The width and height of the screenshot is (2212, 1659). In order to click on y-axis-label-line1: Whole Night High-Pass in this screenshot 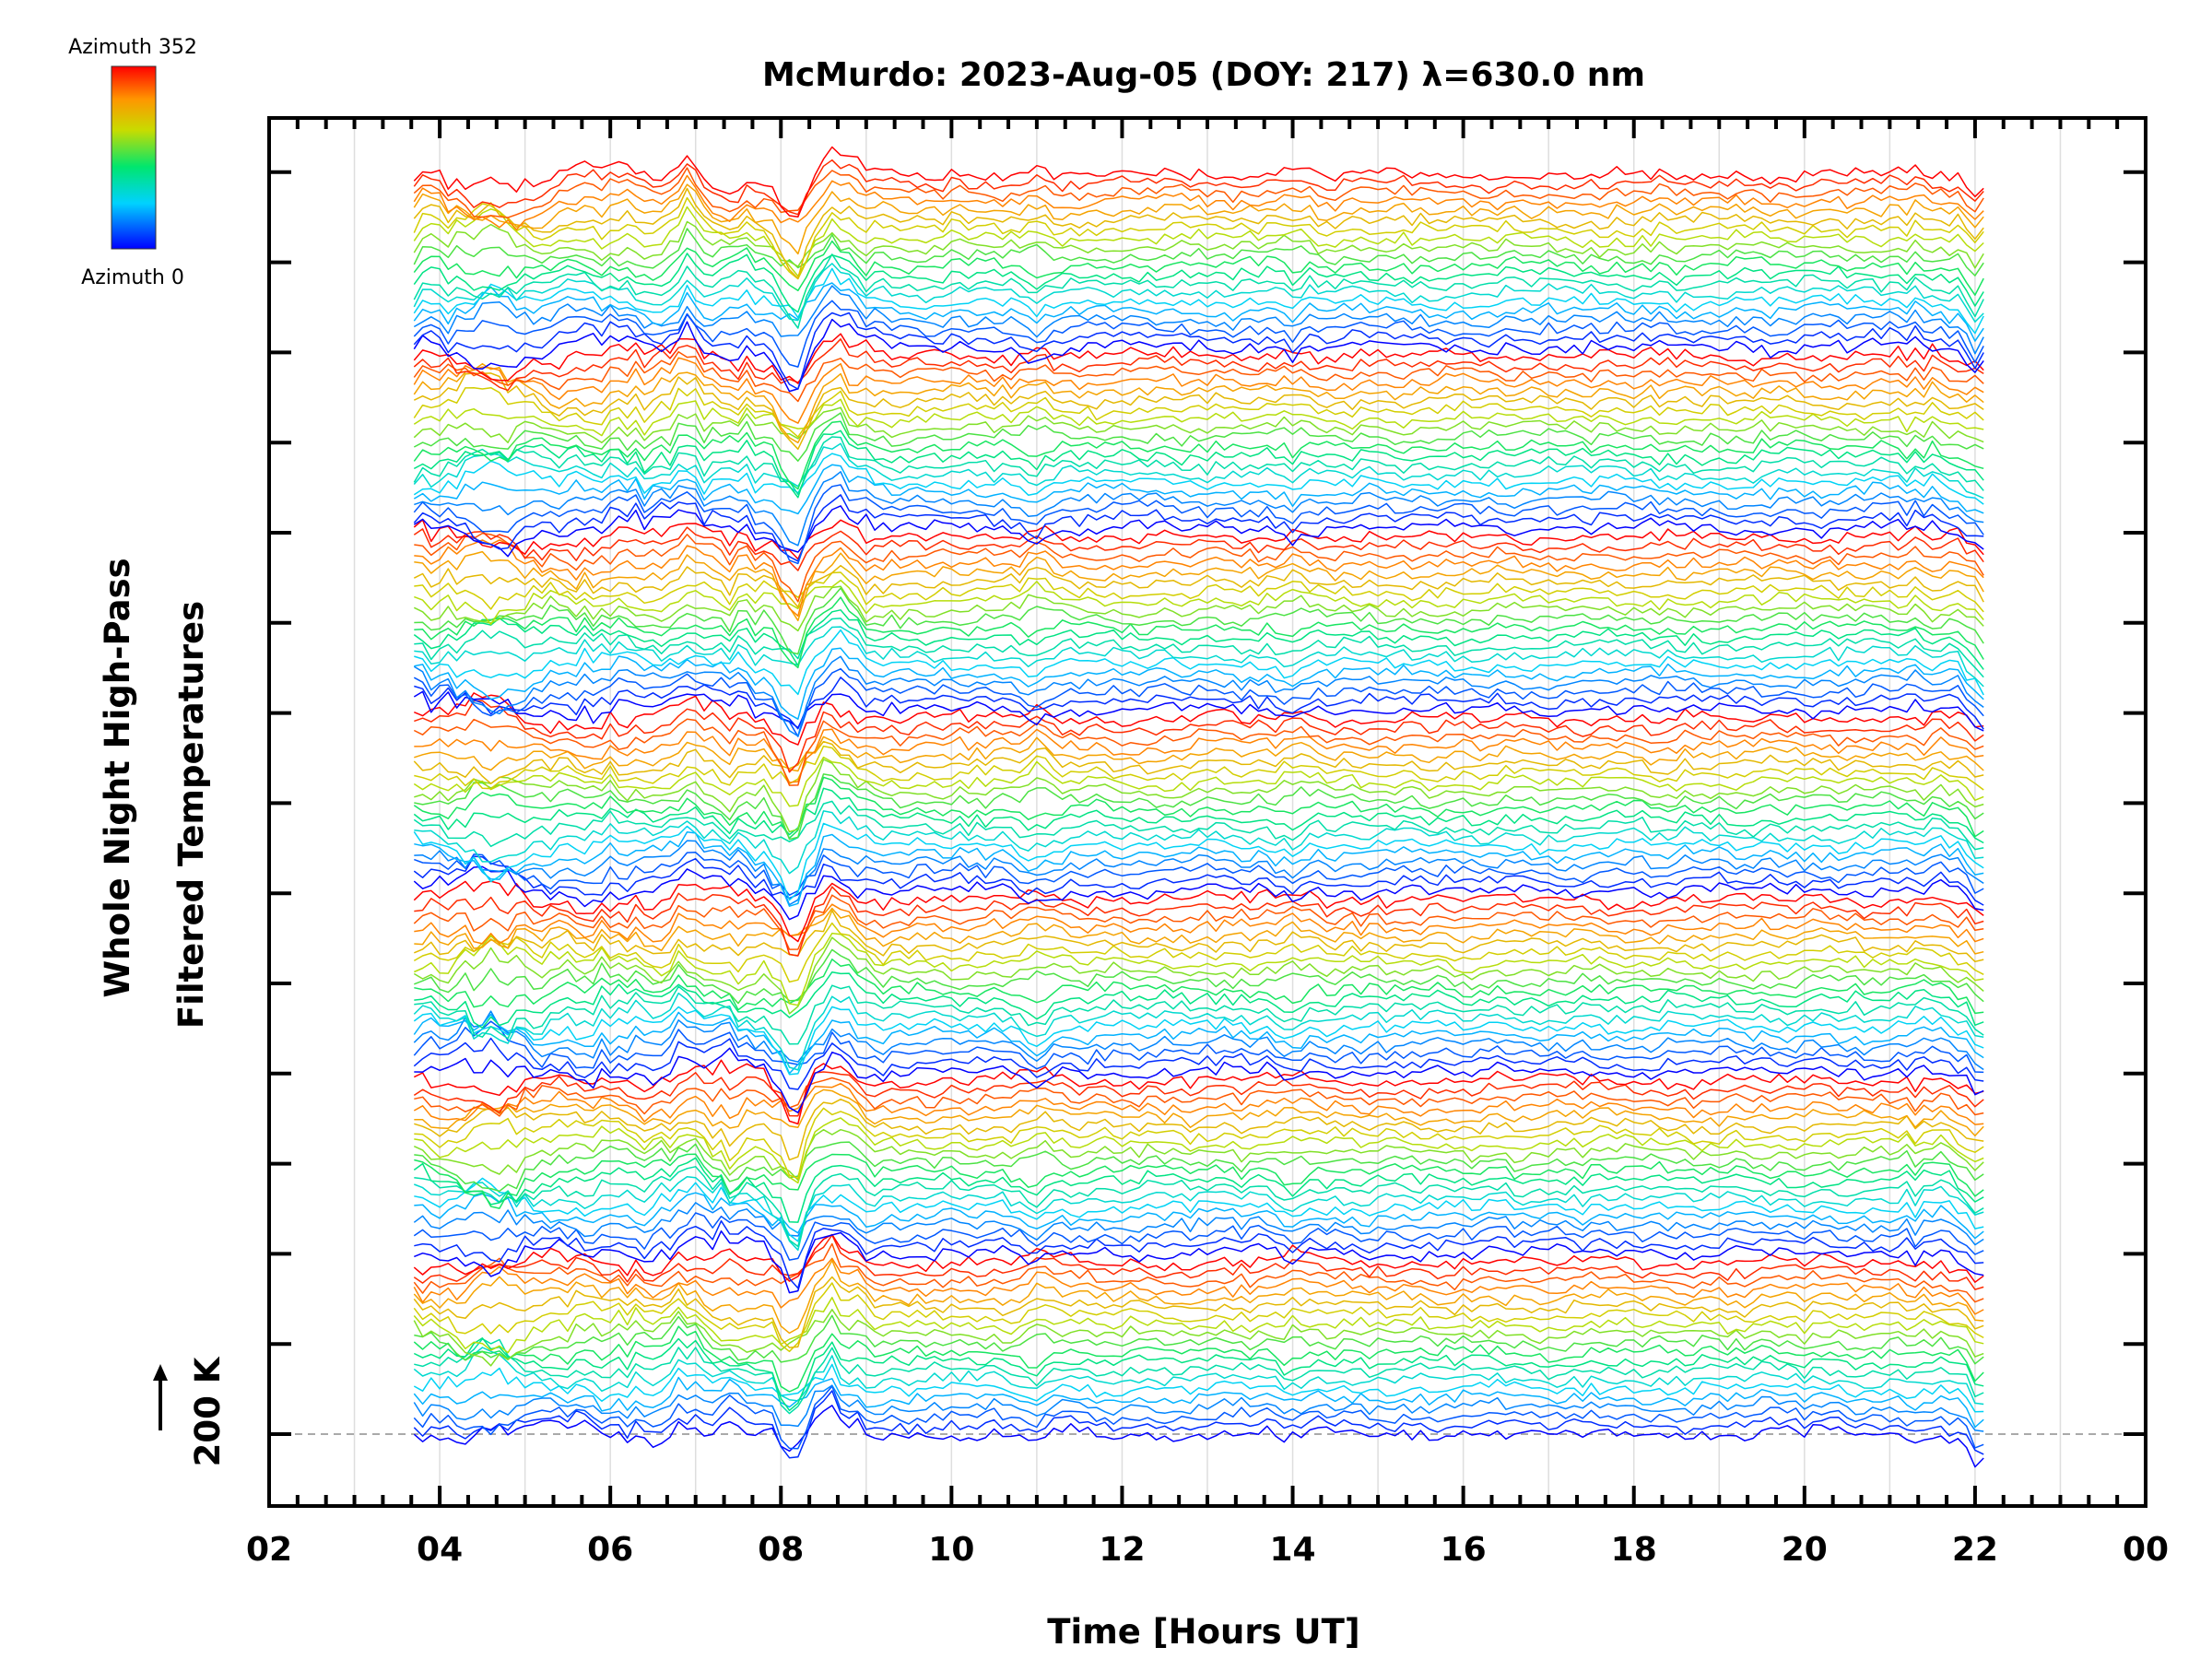, I will do `click(117, 777)`.